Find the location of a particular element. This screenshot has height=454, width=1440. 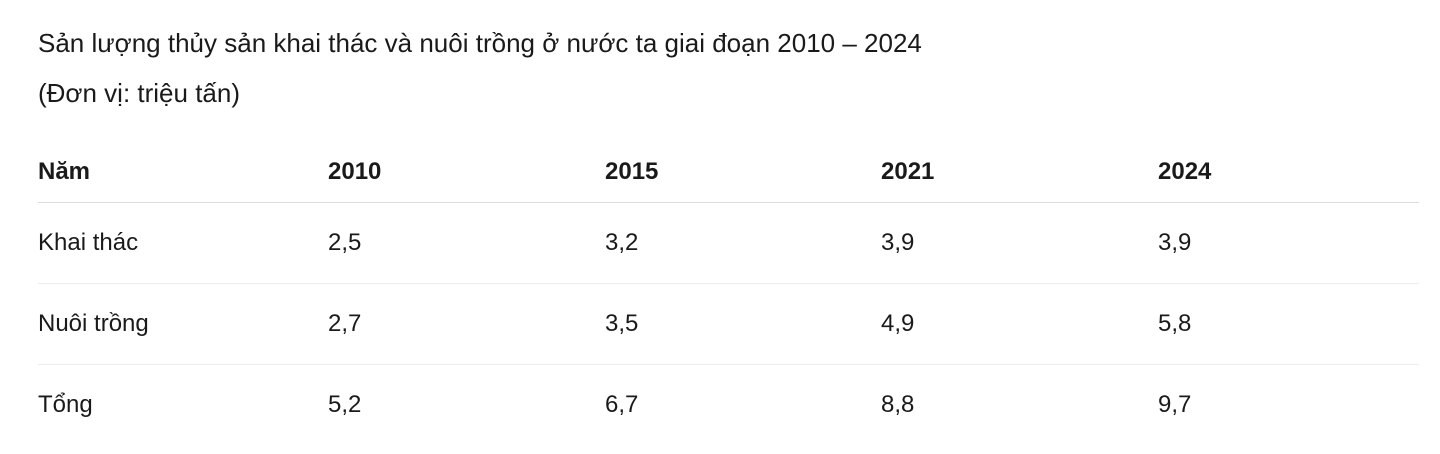

header-cell-2010: 2010 is located at coordinates (355, 171).